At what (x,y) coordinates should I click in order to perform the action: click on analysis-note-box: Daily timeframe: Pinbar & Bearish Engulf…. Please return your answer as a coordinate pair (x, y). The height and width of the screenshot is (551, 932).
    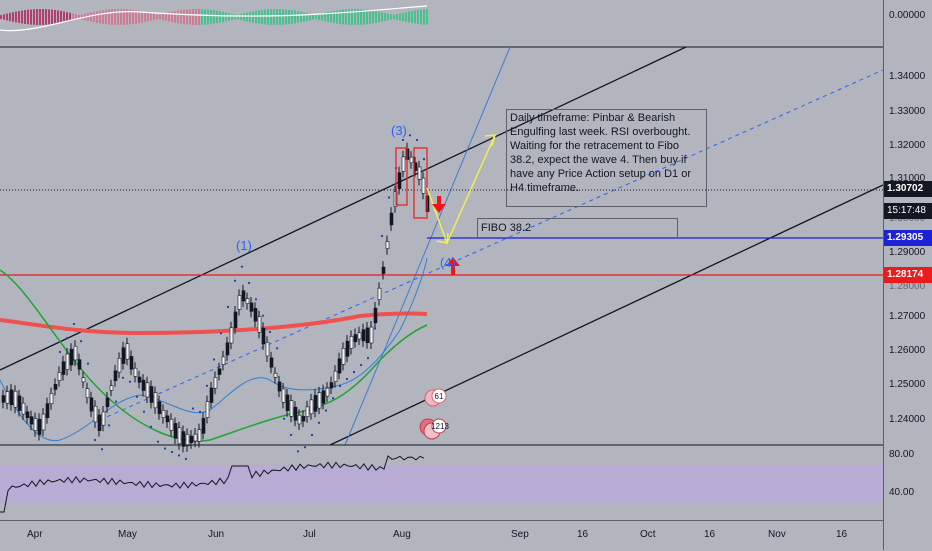
    Looking at the image, I should click on (606, 158).